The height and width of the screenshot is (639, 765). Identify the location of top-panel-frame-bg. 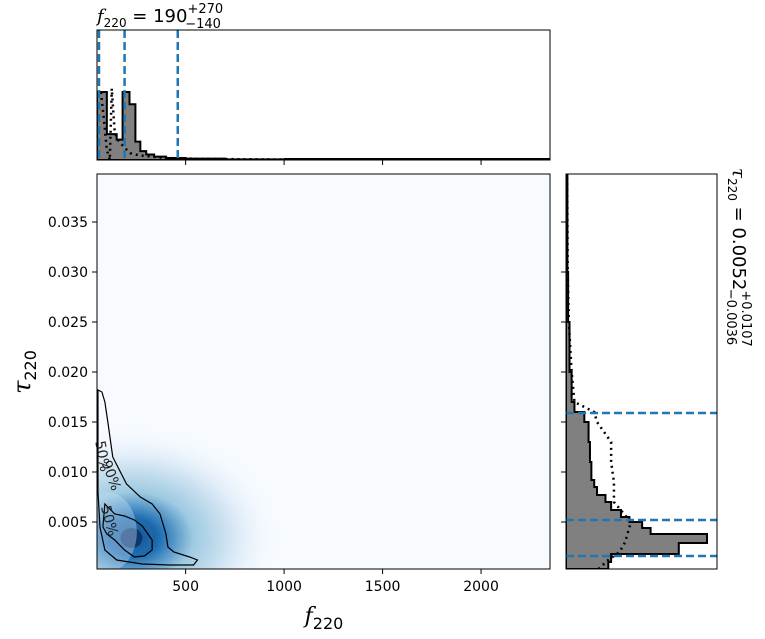
(323, 95).